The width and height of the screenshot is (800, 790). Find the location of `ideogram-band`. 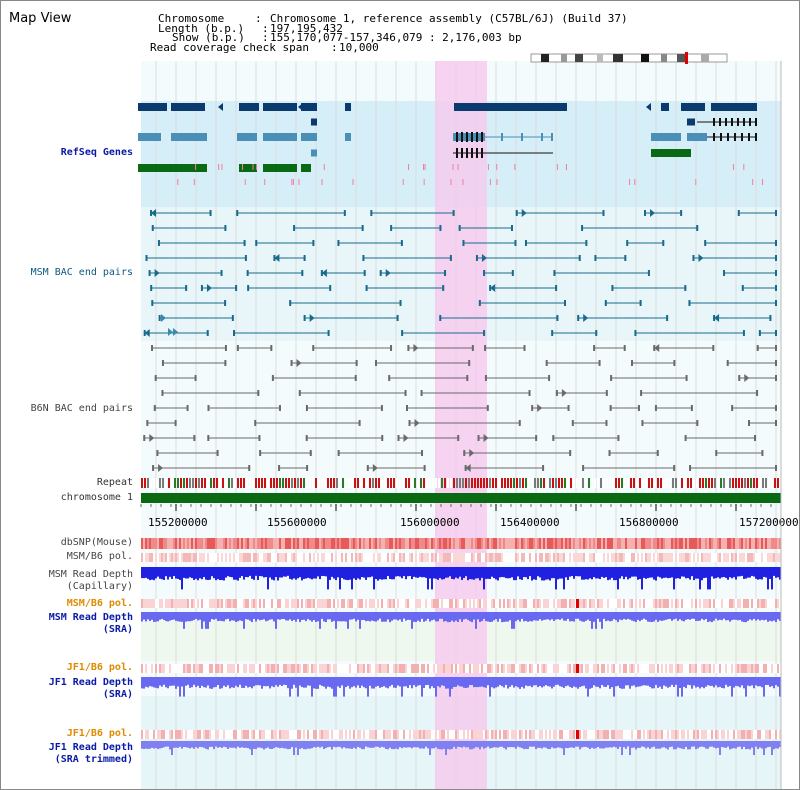

ideogram-band is located at coordinates (645, 58).